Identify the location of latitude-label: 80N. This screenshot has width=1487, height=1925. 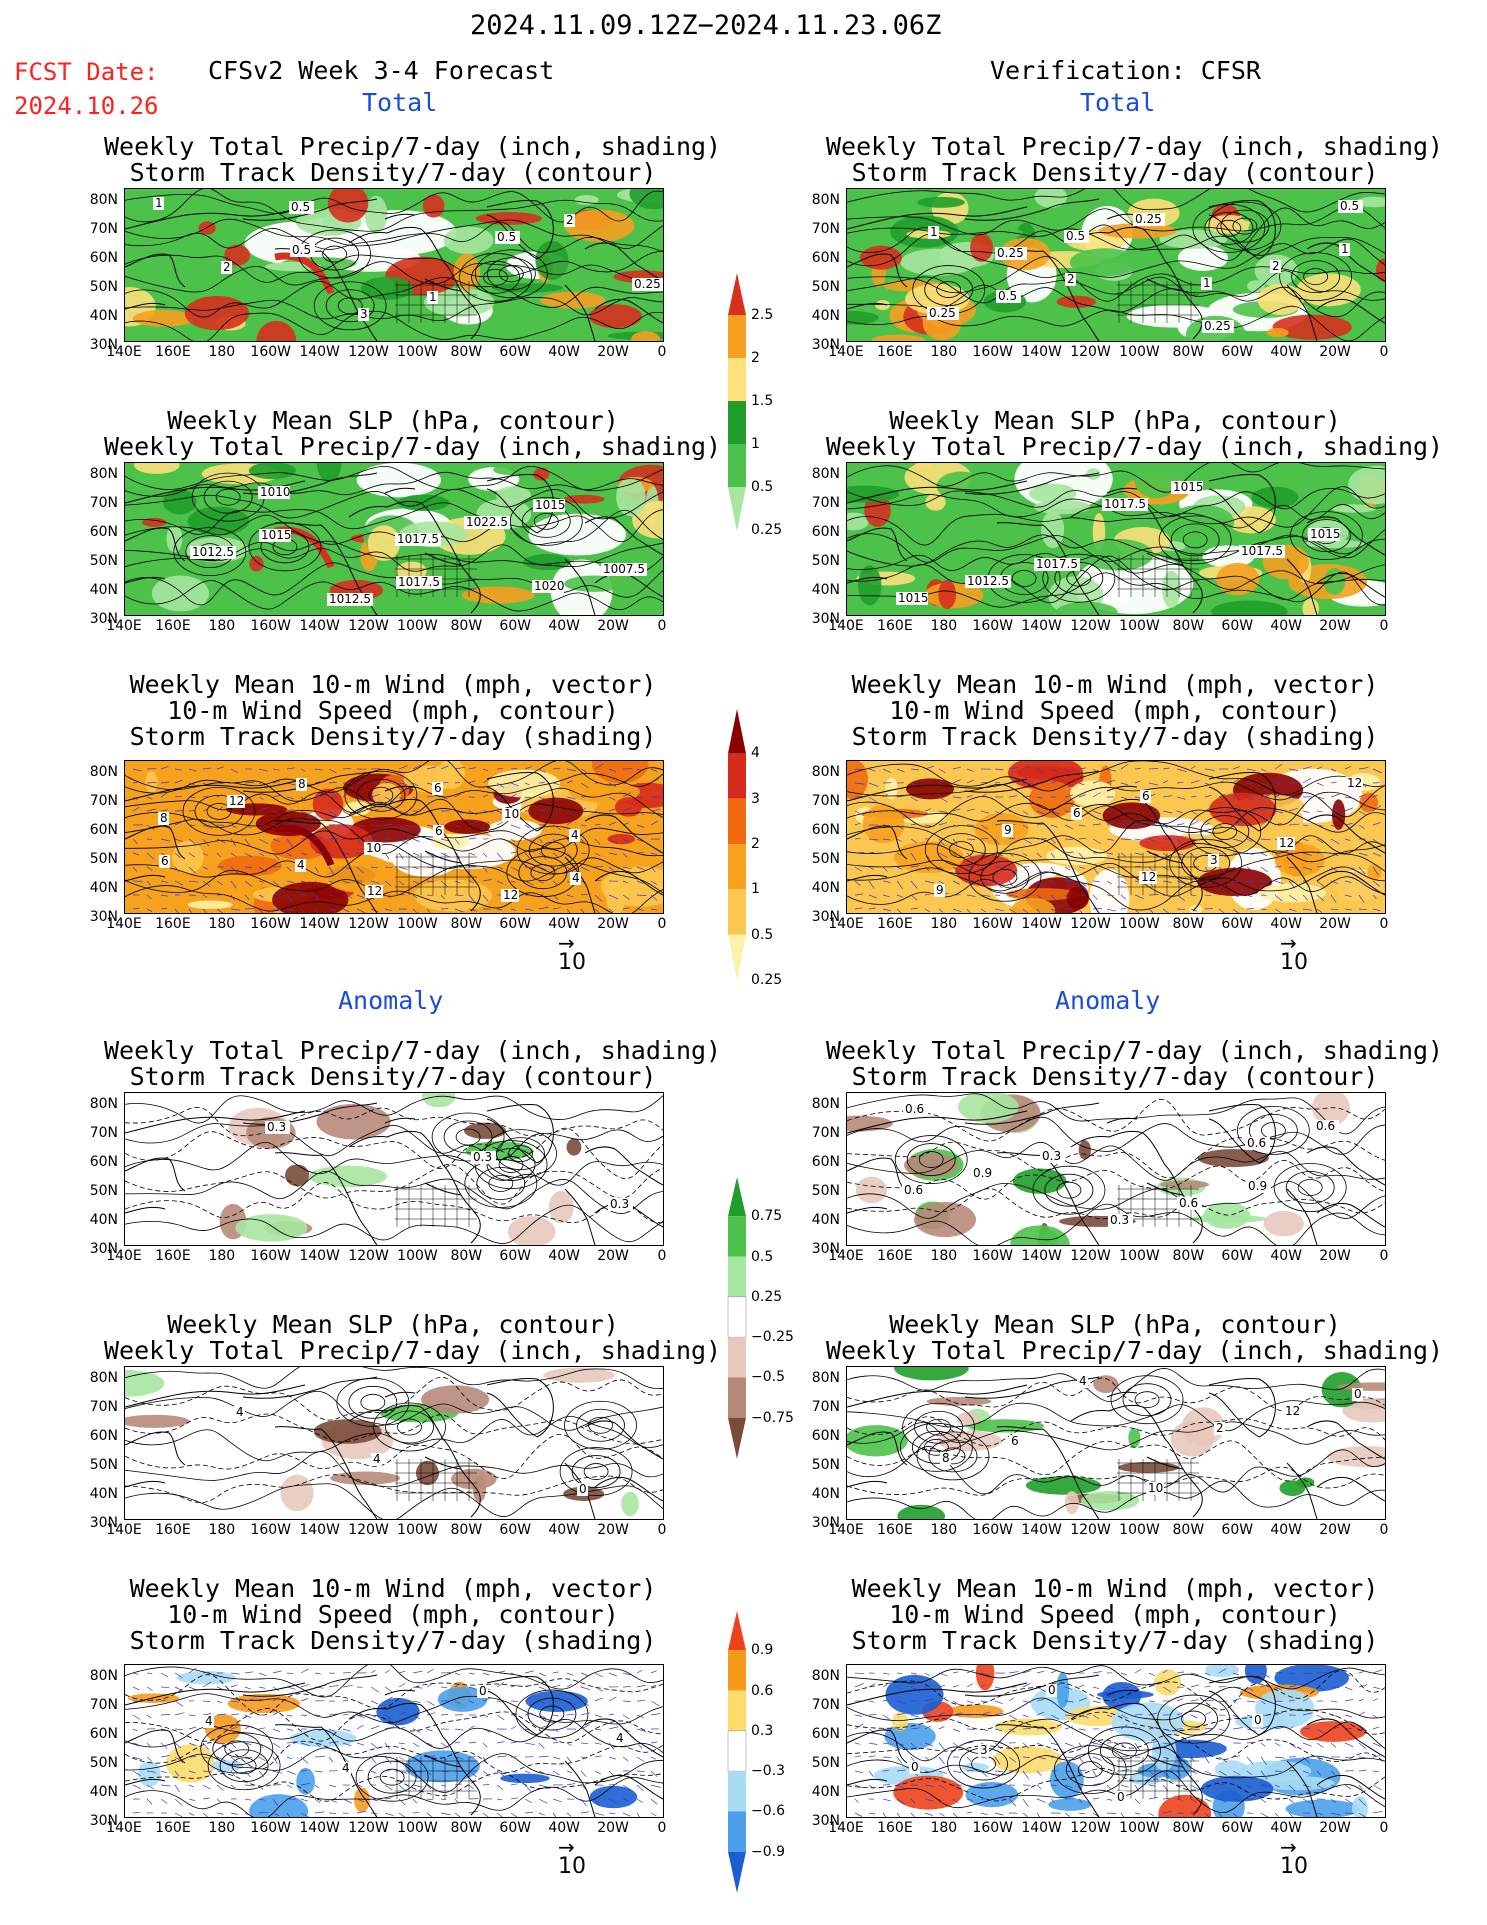
(825, 1378).